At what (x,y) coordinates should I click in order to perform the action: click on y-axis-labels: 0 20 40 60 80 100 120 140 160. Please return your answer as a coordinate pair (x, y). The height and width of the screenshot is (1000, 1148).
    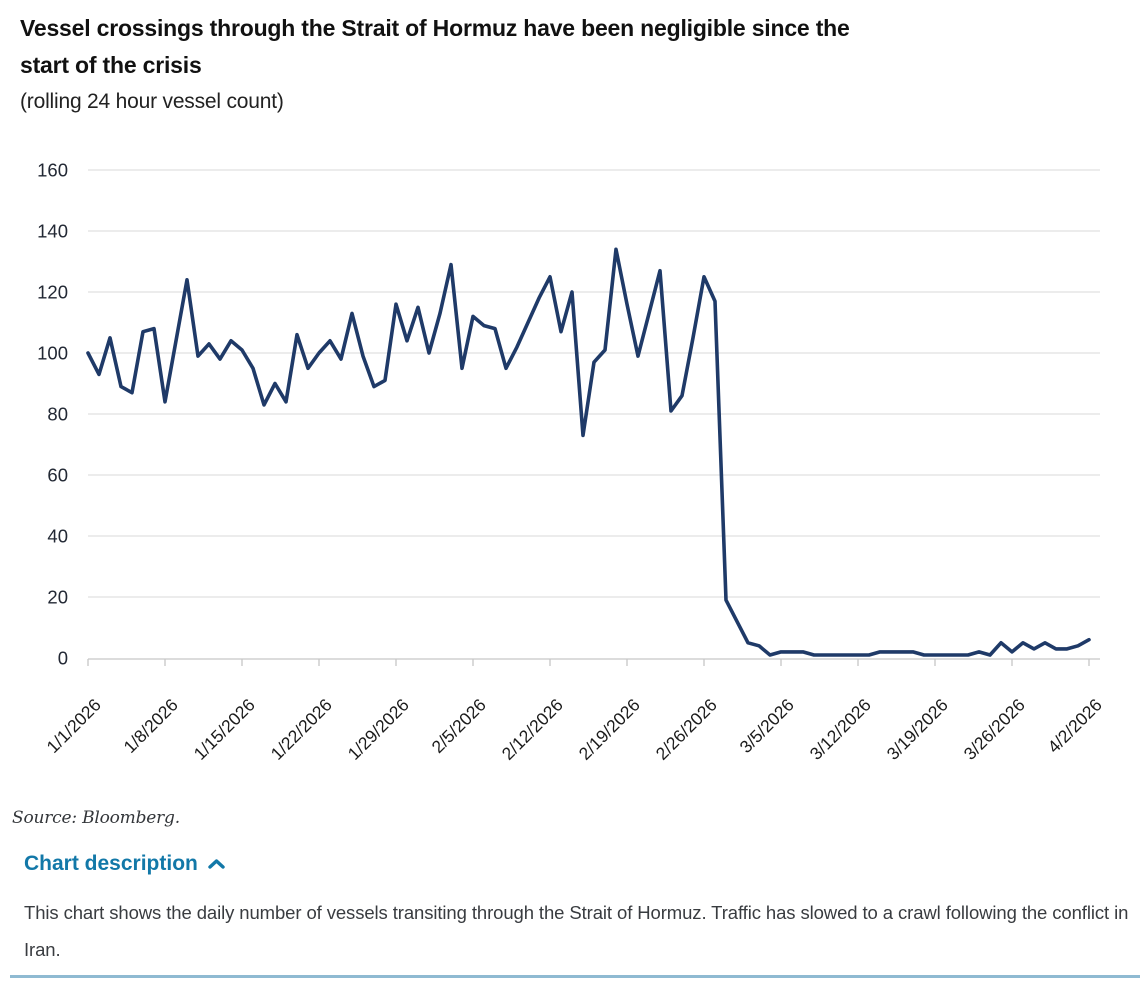
    Looking at the image, I should click on (52, 413).